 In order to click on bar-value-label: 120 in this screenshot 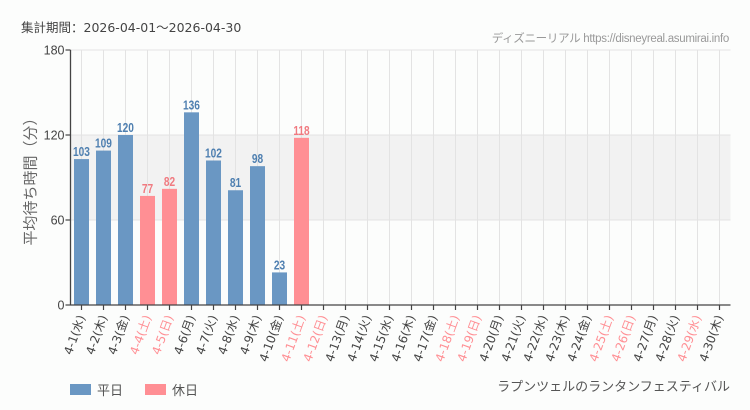, I will do `click(125, 128)`.